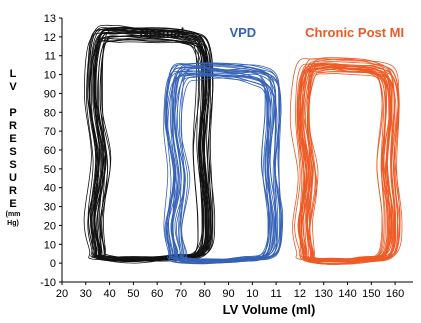  I want to click on y-tick-label: 40, so click(50, 189).